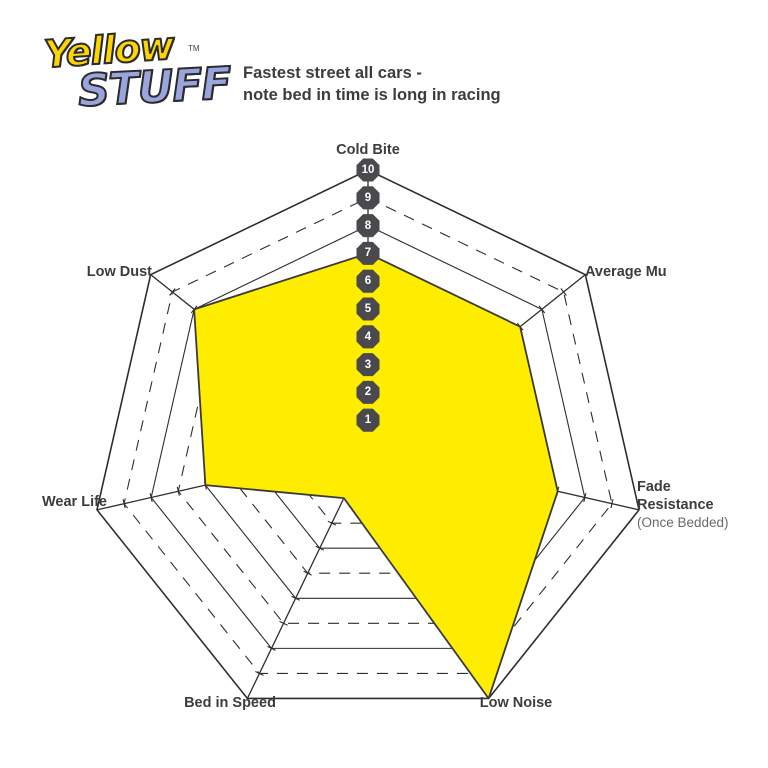 The width and height of the screenshot is (768, 768). What do you see at coordinates (368, 281) in the screenshot?
I see `scale-badge-6: 6` at bounding box center [368, 281].